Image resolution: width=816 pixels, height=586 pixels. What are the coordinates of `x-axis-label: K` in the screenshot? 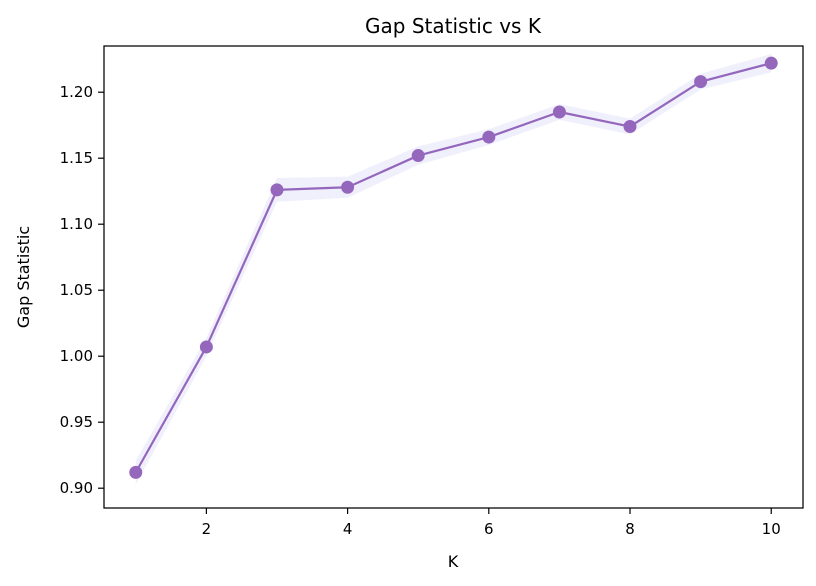 It's located at (453, 561).